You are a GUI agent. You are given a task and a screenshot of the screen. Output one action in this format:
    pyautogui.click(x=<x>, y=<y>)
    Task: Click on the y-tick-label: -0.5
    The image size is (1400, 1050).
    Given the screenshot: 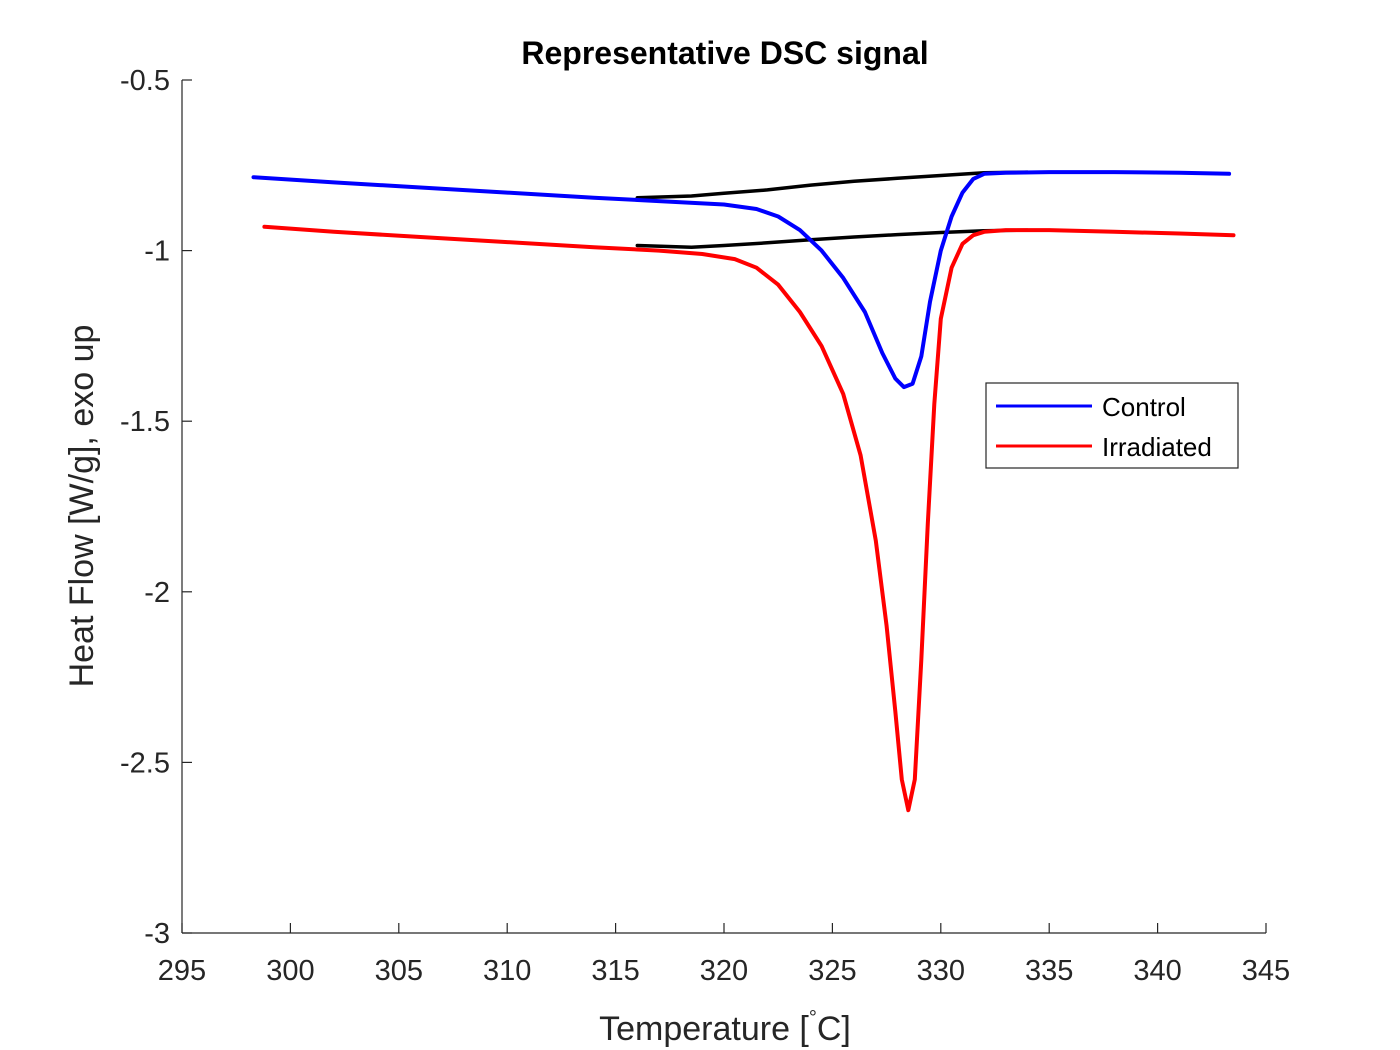 What is the action you would take?
    pyautogui.click(x=145, y=81)
    